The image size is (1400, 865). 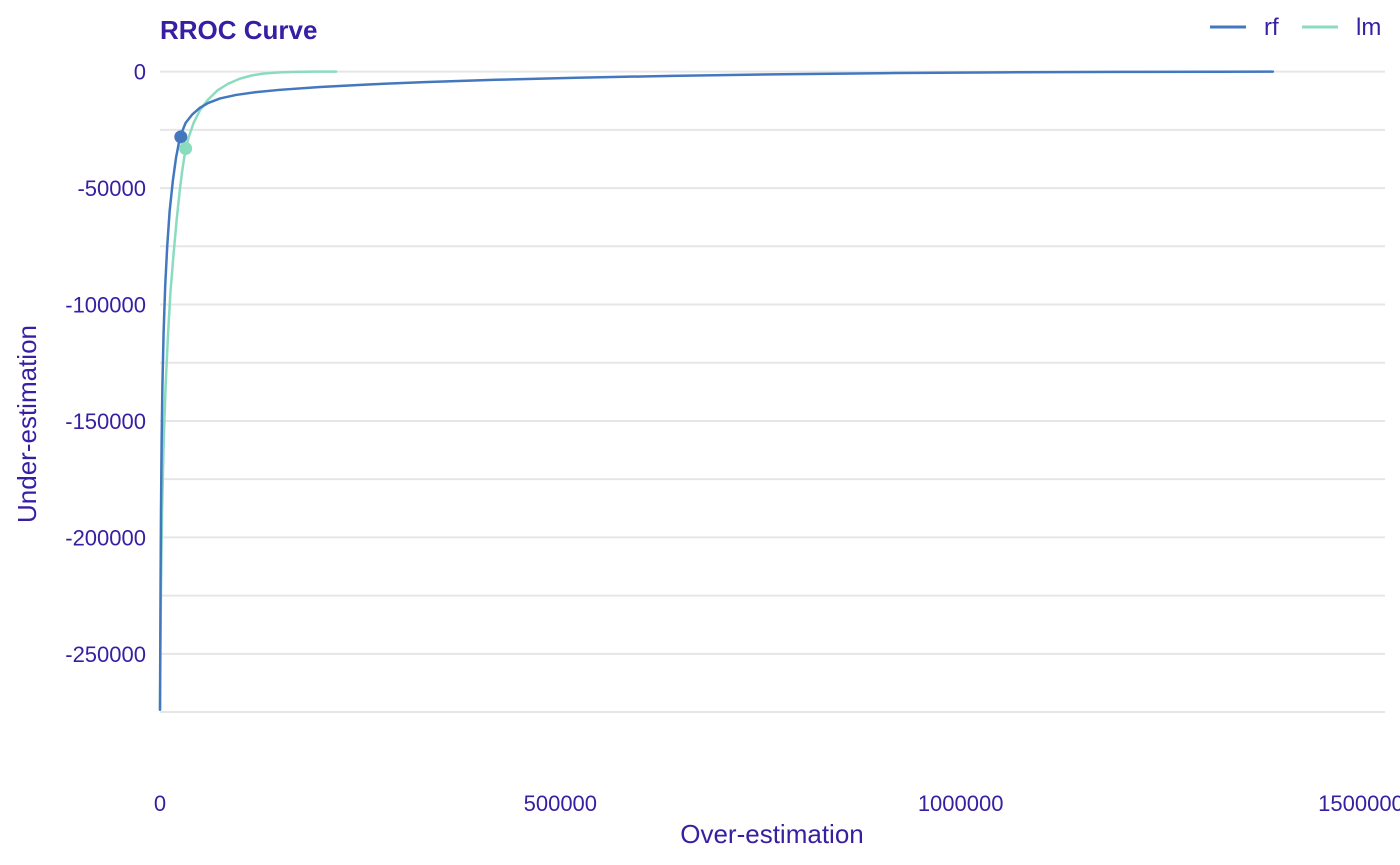 What do you see at coordinates (1271, 27) in the screenshot?
I see `legend-label-rf: rf` at bounding box center [1271, 27].